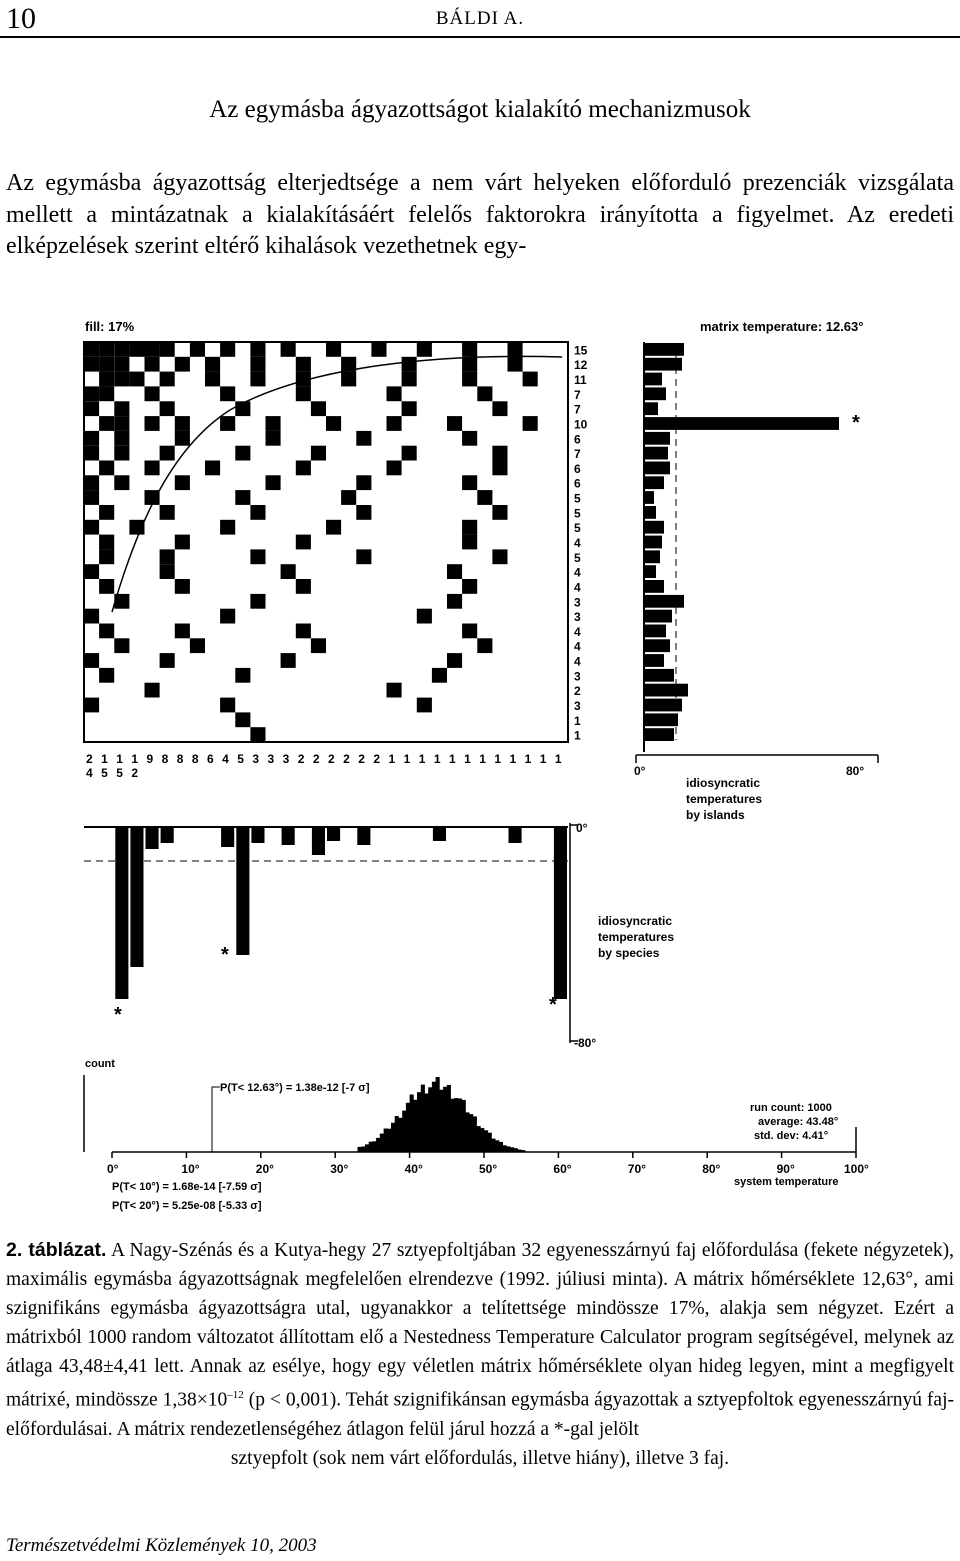 The height and width of the screenshot is (1561, 960). What do you see at coordinates (791, 1108) in the screenshot?
I see `stat-run-count: run count: 1000` at bounding box center [791, 1108].